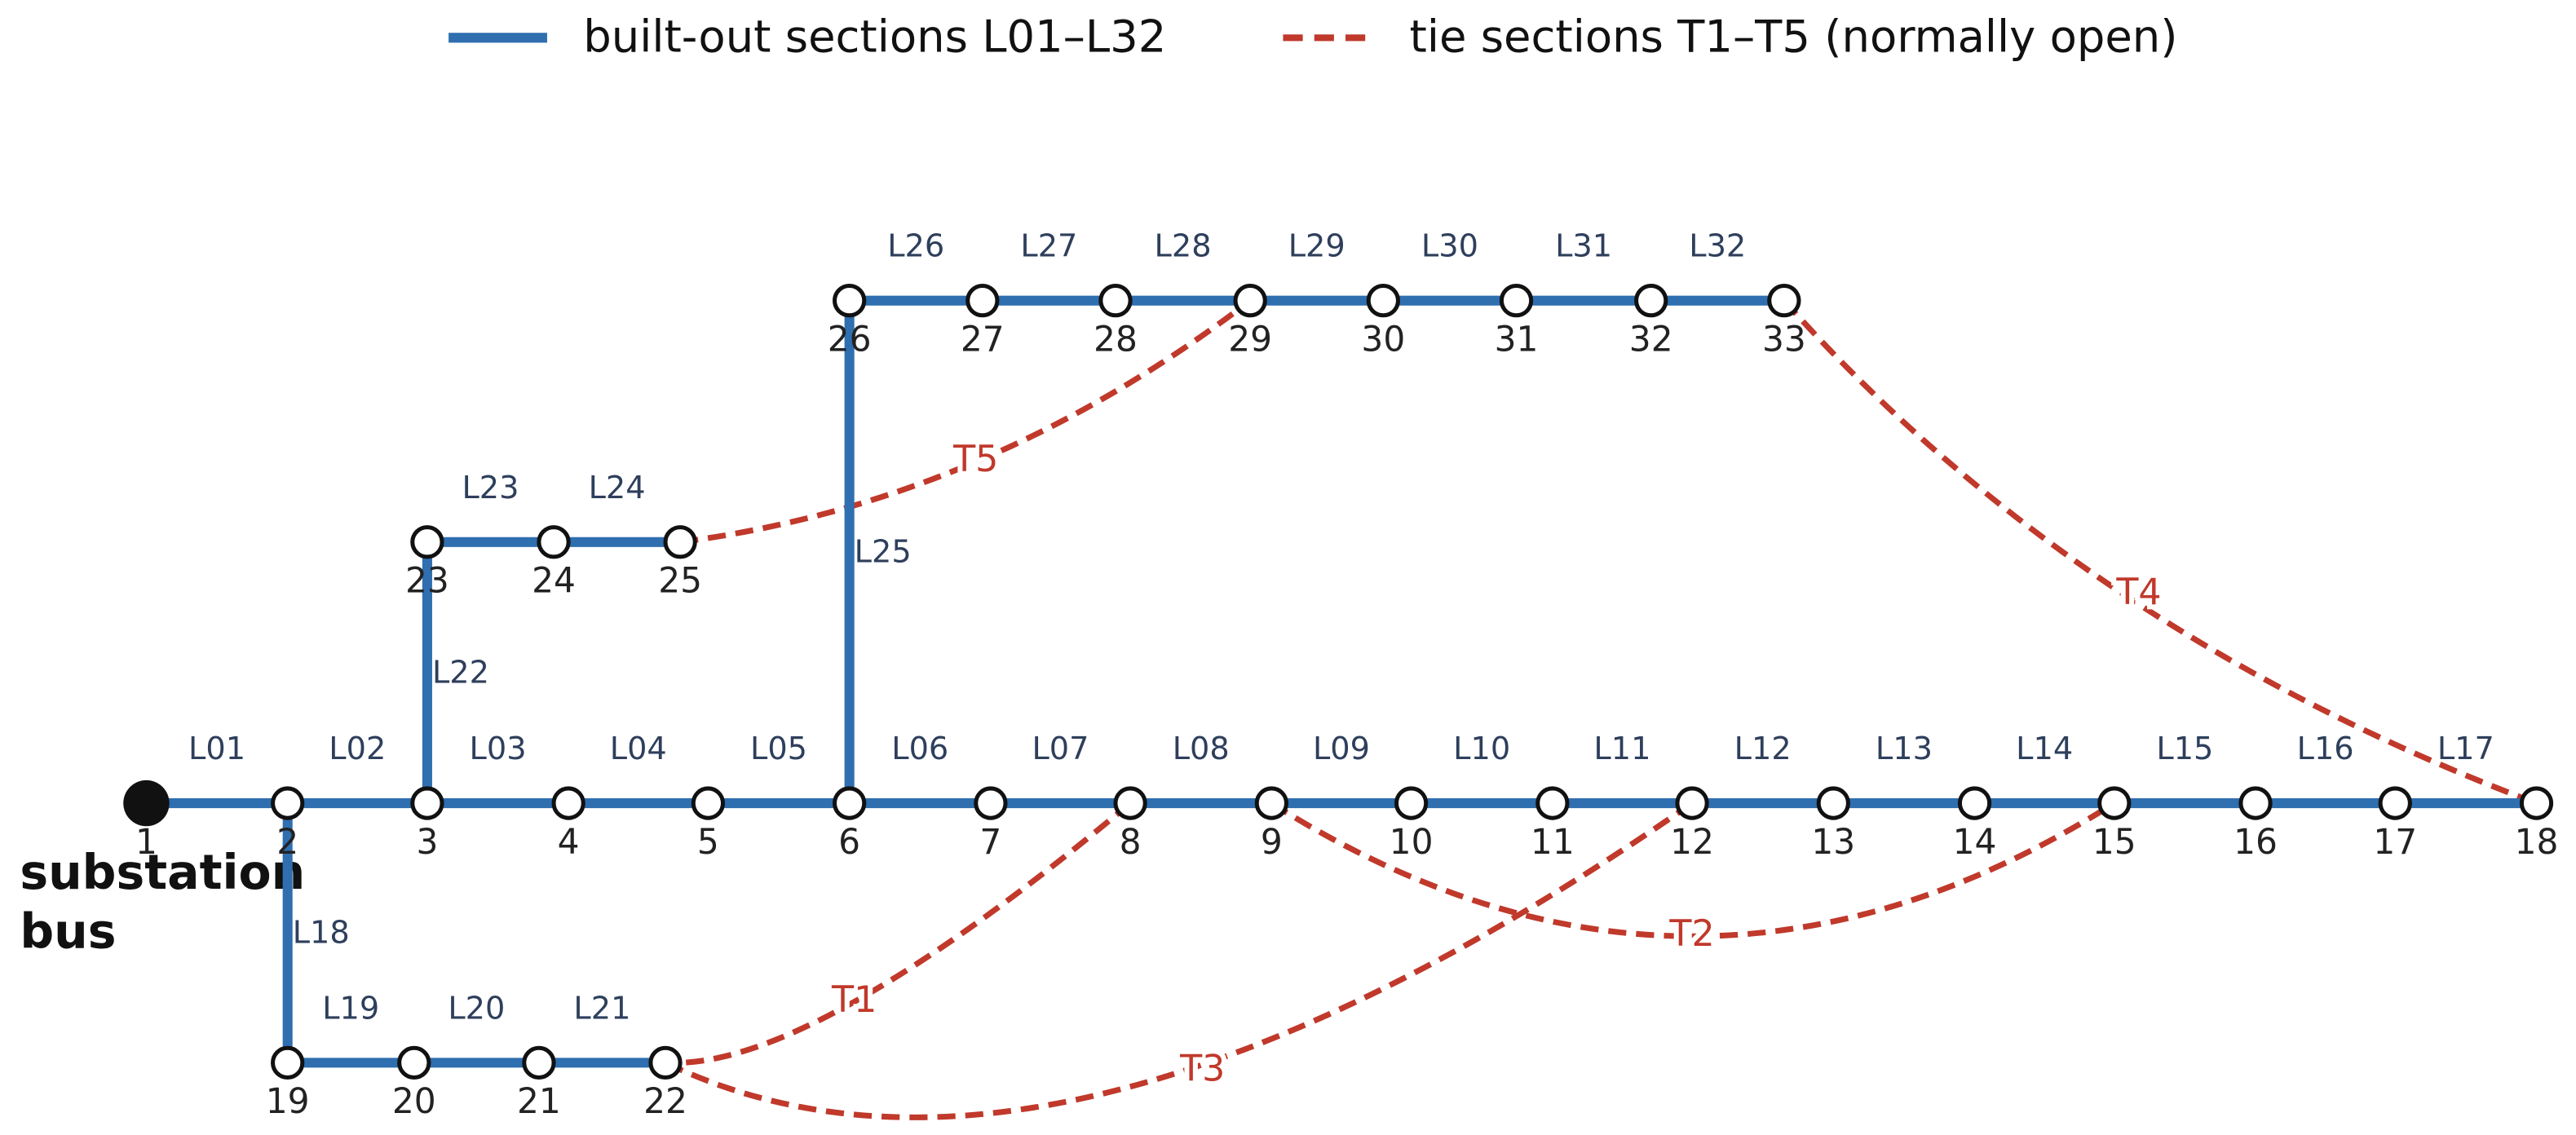 The width and height of the screenshot is (2576, 1135). I want to click on section-label: L20, so click(476, 1008).